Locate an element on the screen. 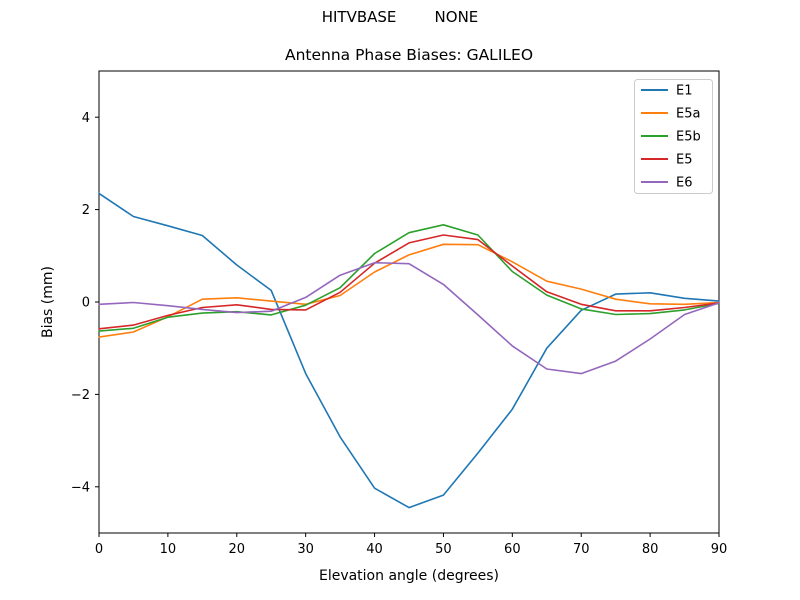 The height and width of the screenshot is (600, 800). series-line-E5a is located at coordinates (409, 290).